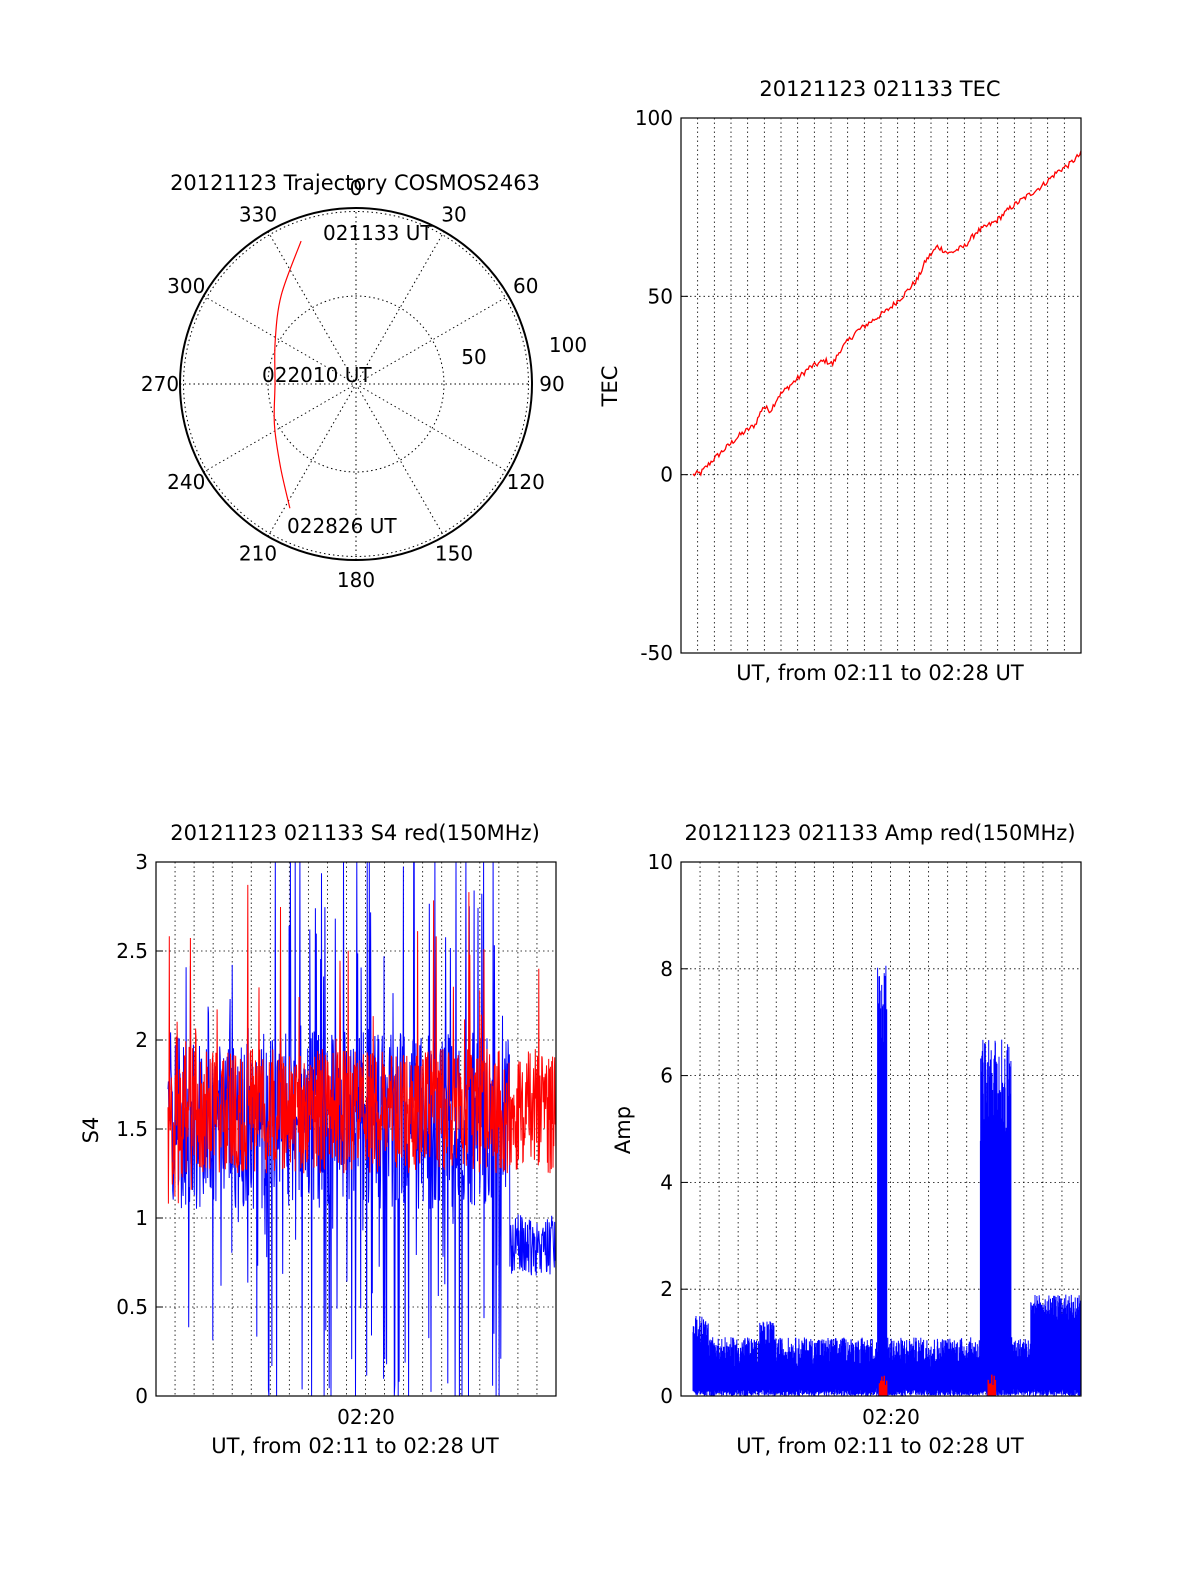 This screenshot has width=1200, height=1575. What do you see at coordinates (879, 89) in the screenshot?
I see `tec-title: 20121123 021133 TEC` at bounding box center [879, 89].